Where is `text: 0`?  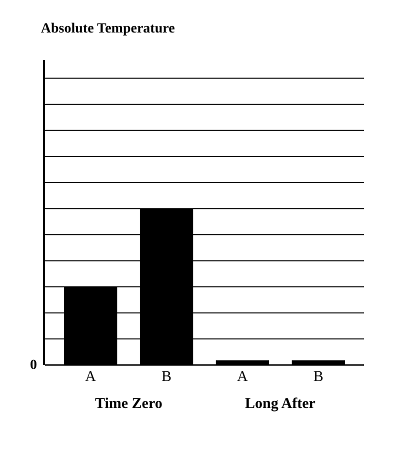
text: 0 is located at coordinates (33, 365).